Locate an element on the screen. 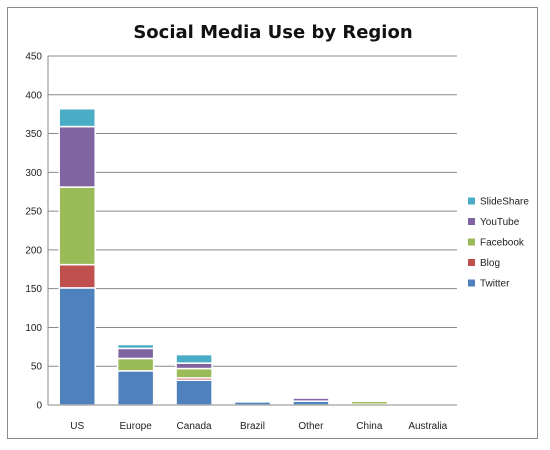  legend: SlideShare YouTube Facebook Blog Twitter is located at coordinates (498, 243).